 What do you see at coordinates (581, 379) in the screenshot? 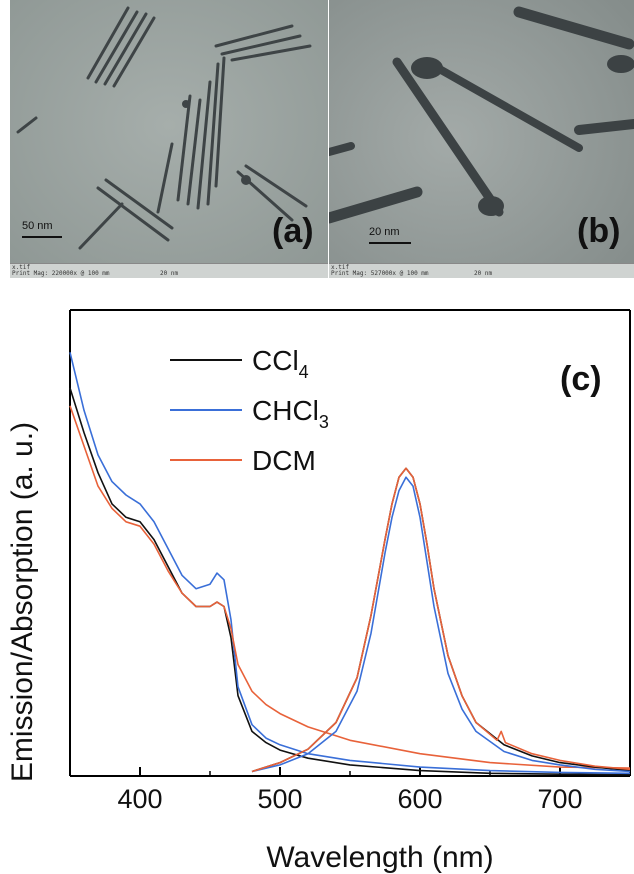
I see `panel-label-c: (c)` at bounding box center [581, 379].